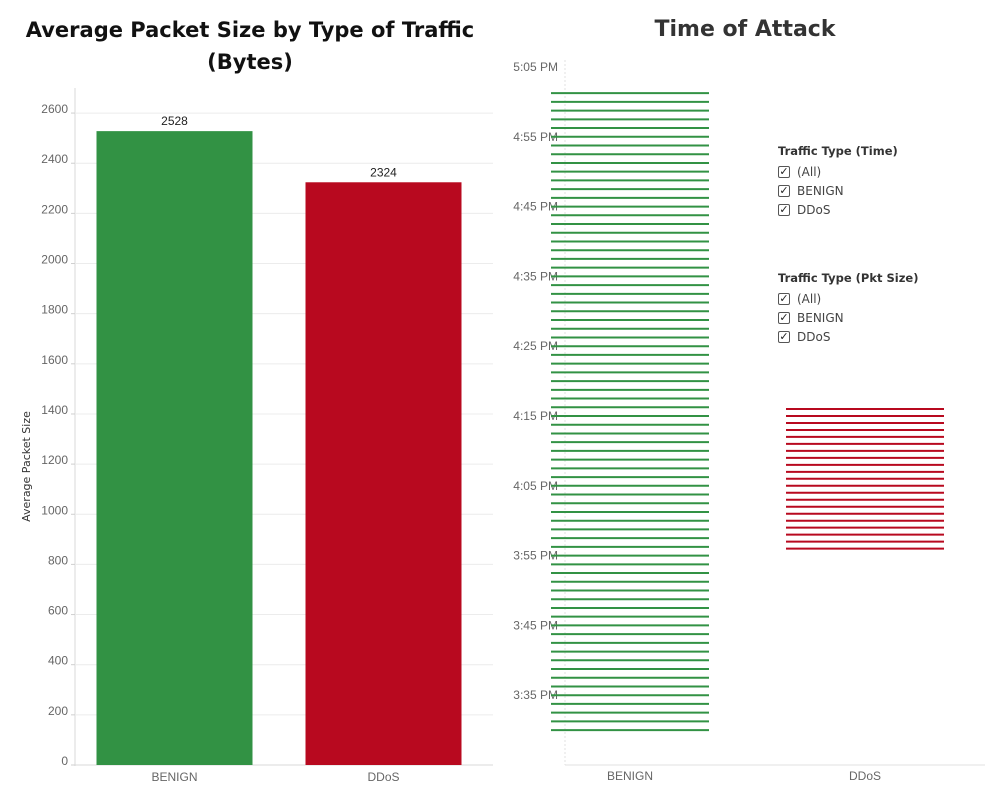 The image size is (988, 791). What do you see at coordinates (54, 159) in the screenshot?
I see `y-tick-label: 2400` at bounding box center [54, 159].